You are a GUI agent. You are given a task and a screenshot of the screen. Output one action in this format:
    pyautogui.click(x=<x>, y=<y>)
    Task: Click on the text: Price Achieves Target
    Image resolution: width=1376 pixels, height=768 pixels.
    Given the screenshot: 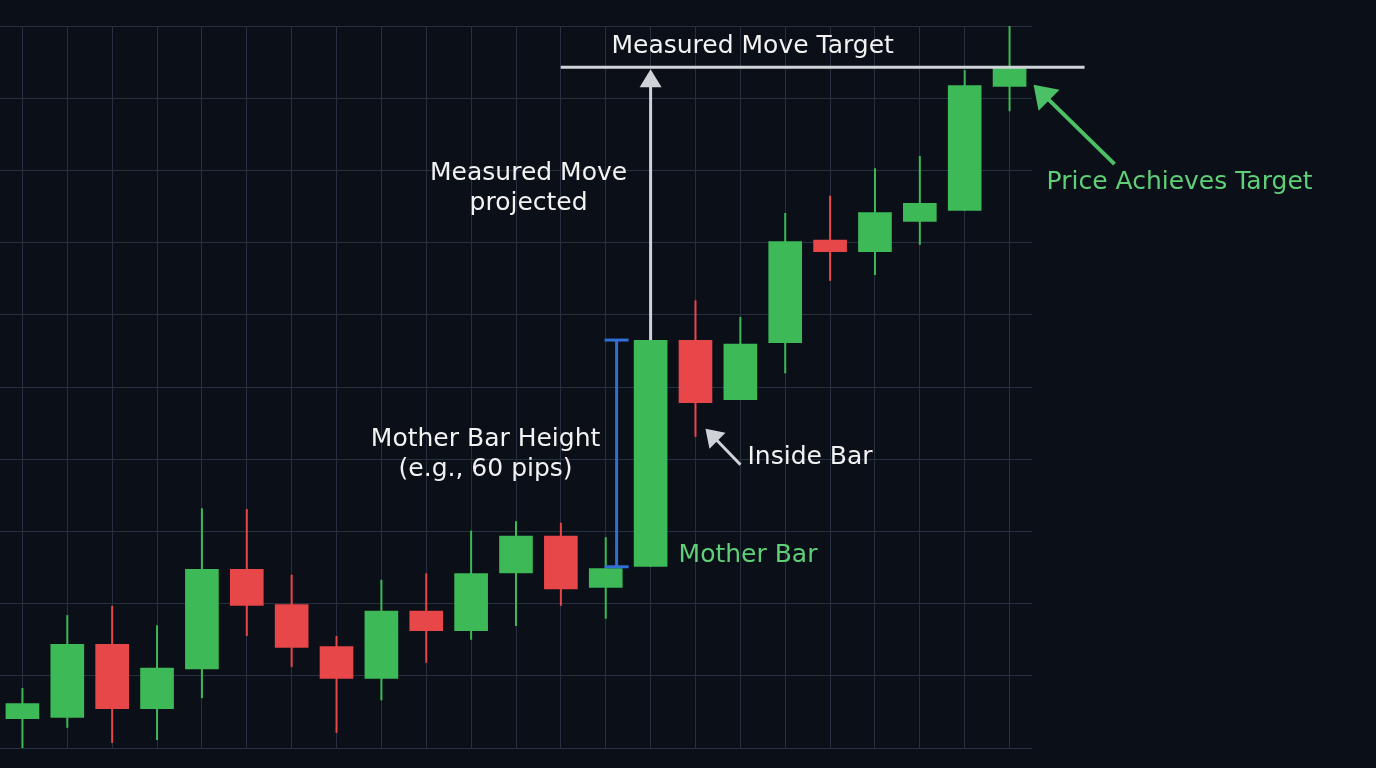 What is the action you would take?
    pyautogui.click(x=1180, y=181)
    